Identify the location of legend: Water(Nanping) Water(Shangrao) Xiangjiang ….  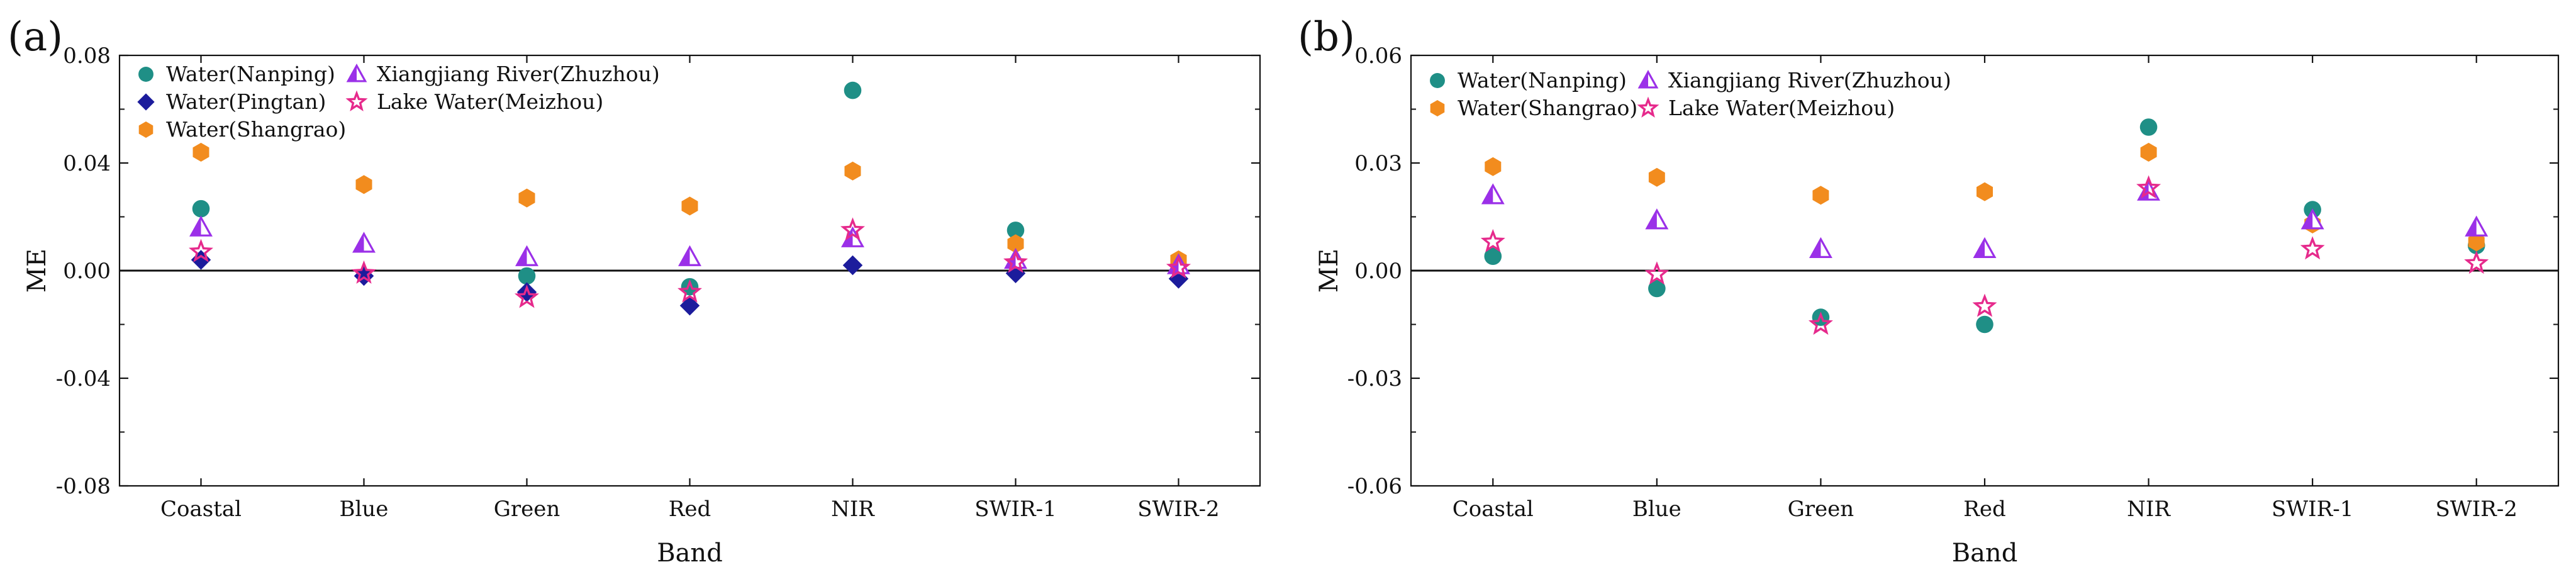
(1690, 94).